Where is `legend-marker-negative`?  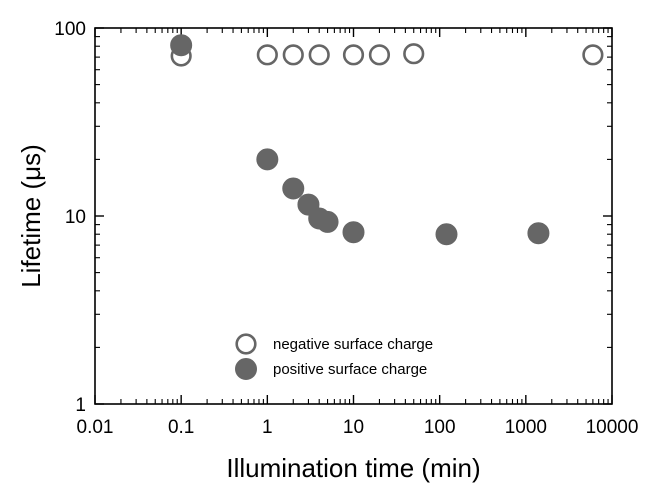 legend-marker-negative is located at coordinates (246, 344).